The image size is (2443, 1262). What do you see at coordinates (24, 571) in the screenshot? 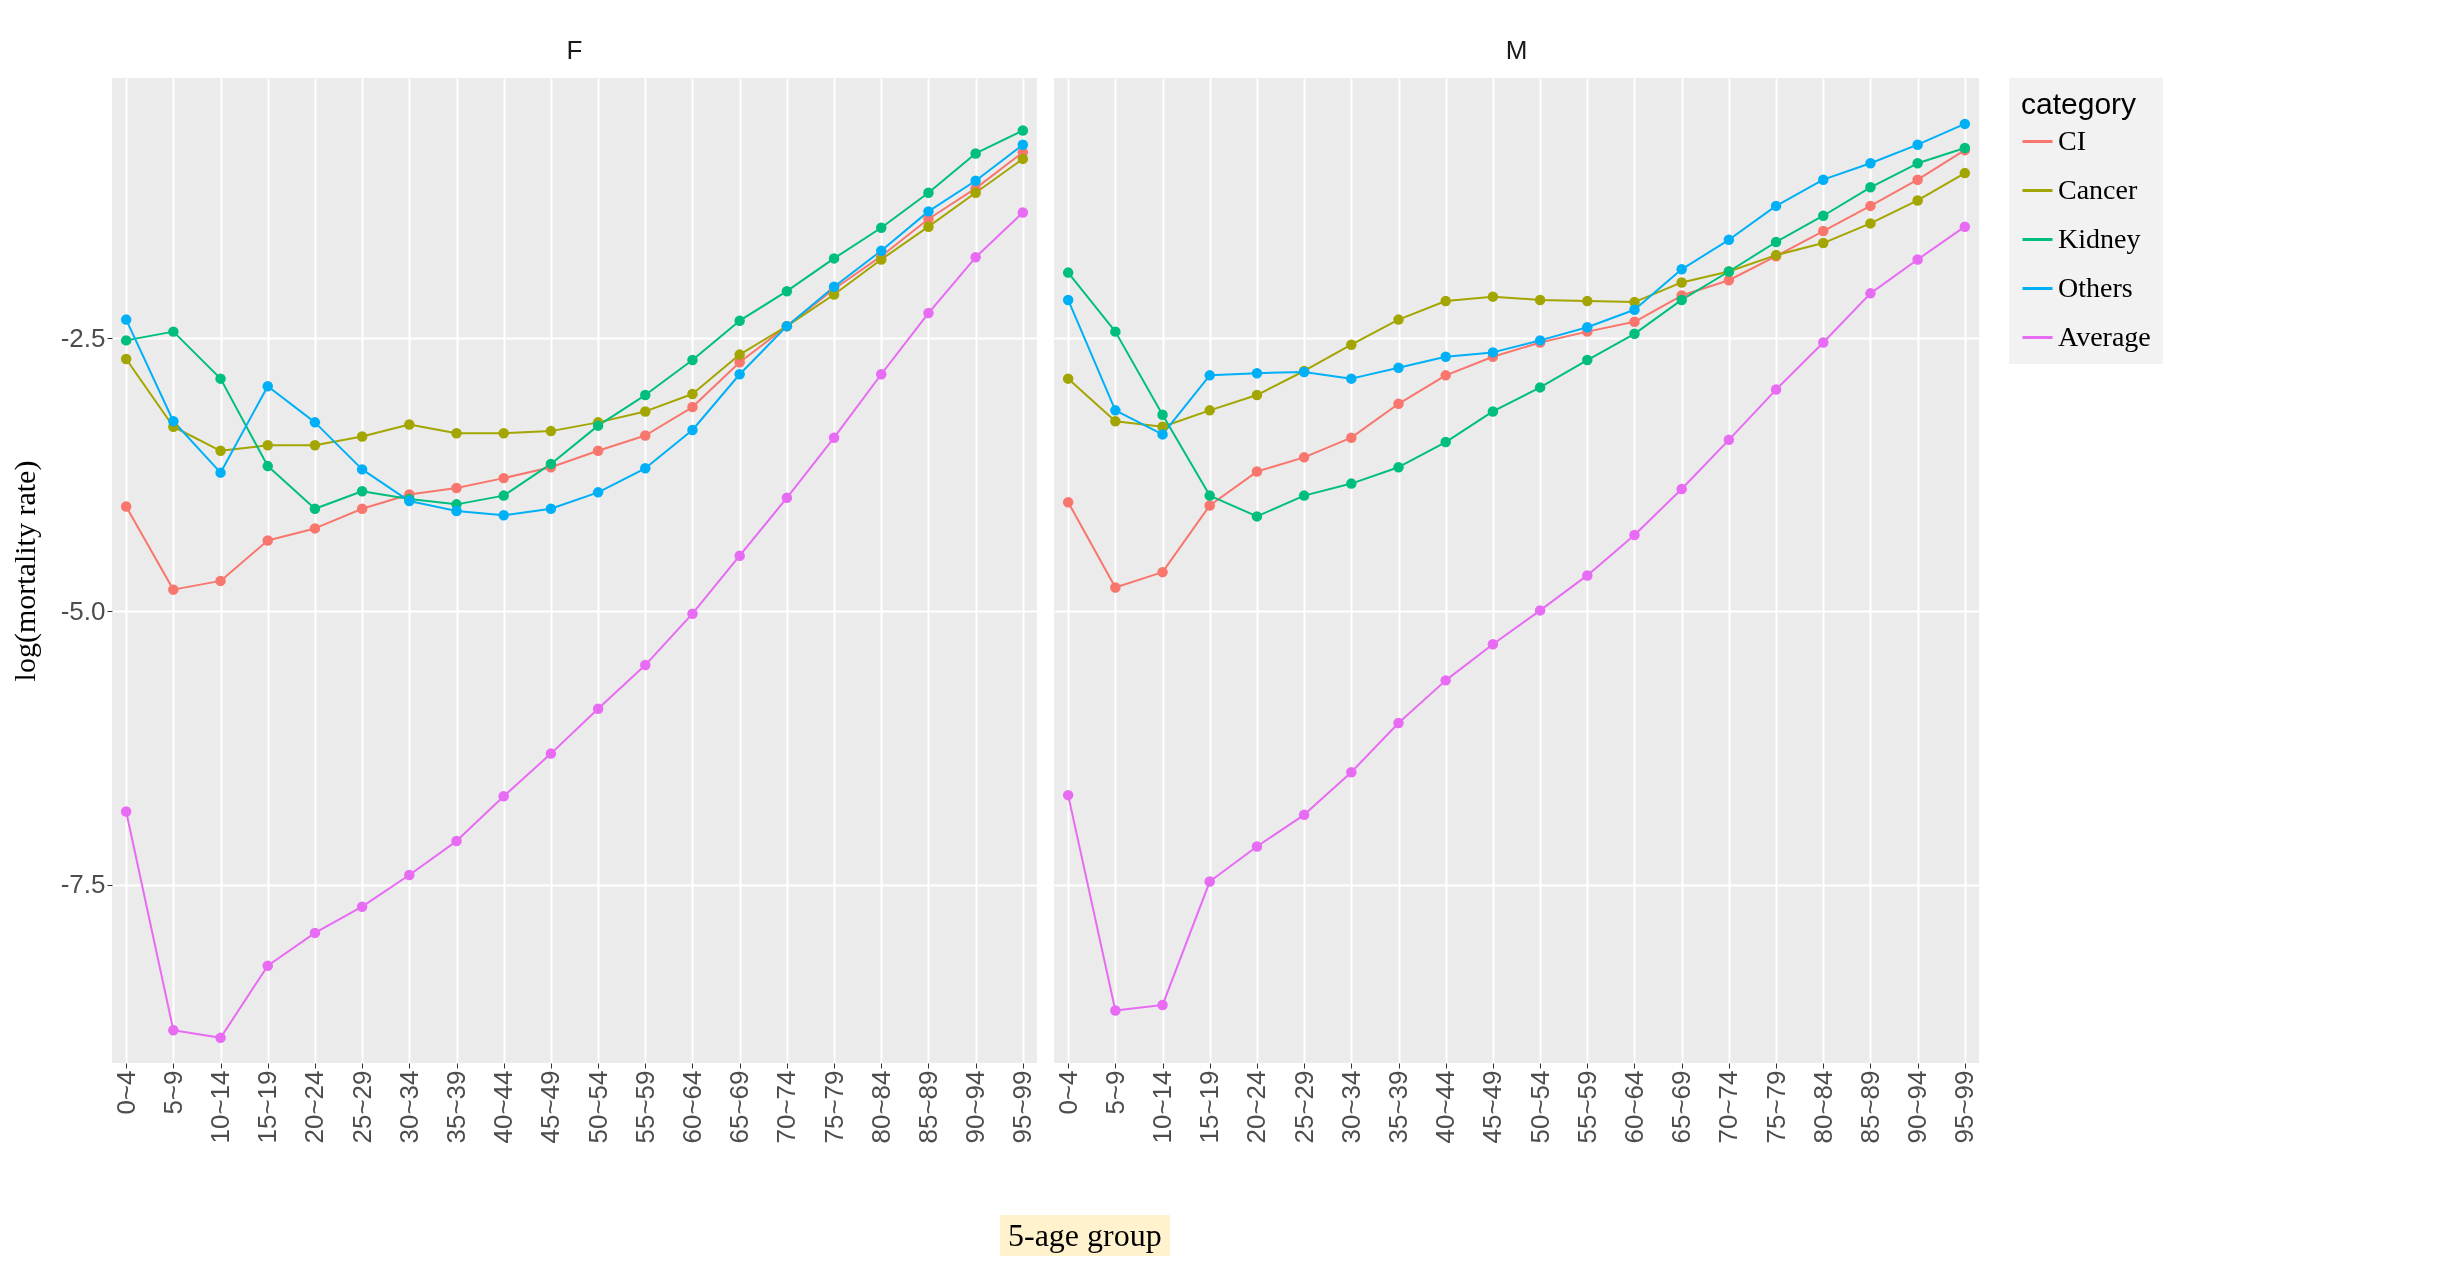
I see `y-axis-title: log(mortality rate)` at bounding box center [24, 571].